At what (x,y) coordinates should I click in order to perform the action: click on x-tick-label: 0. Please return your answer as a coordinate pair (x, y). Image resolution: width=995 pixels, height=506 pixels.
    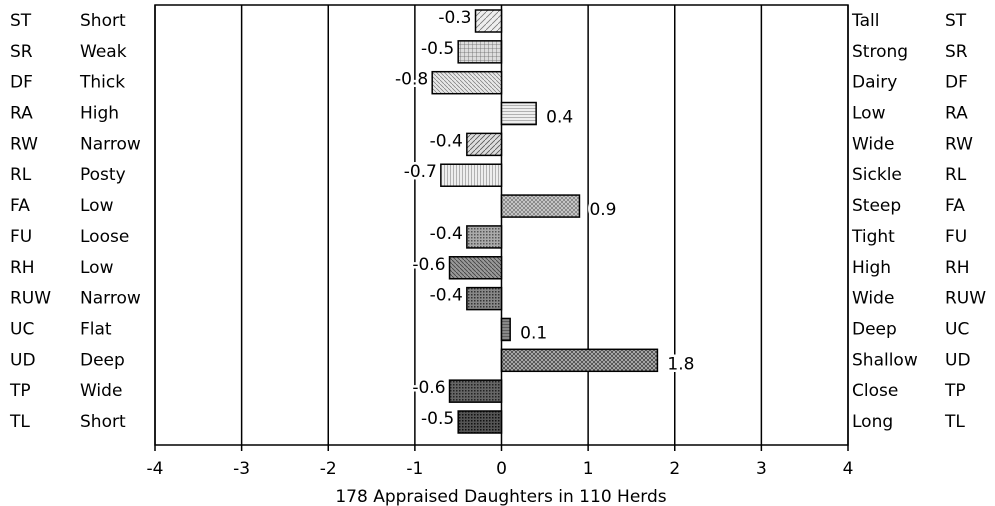
    Looking at the image, I should click on (501, 469).